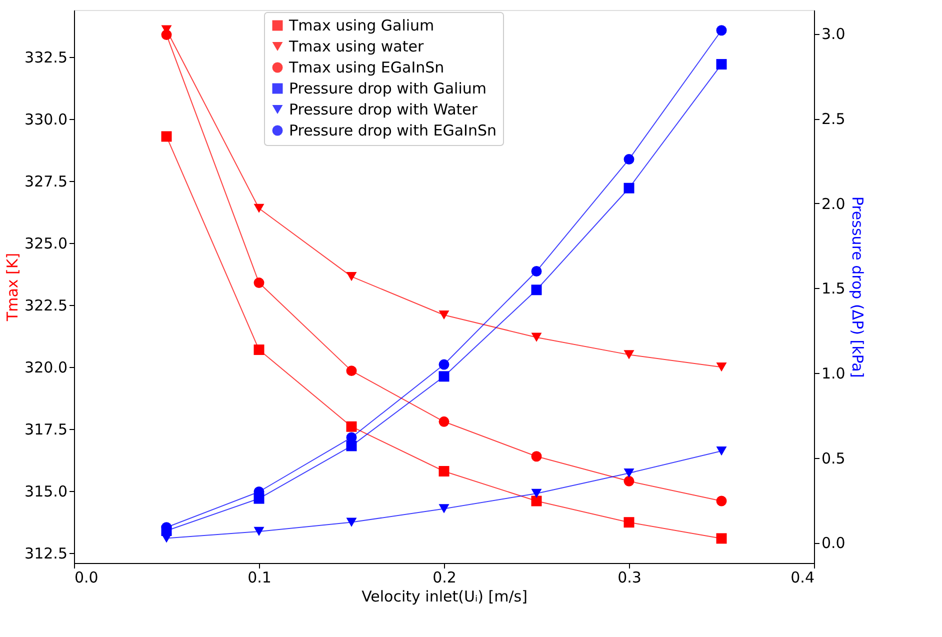 This screenshot has height=637, width=942. What do you see at coordinates (46, 491) in the screenshot?
I see `y-tick-label: 315.0` at bounding box center [46, 491].